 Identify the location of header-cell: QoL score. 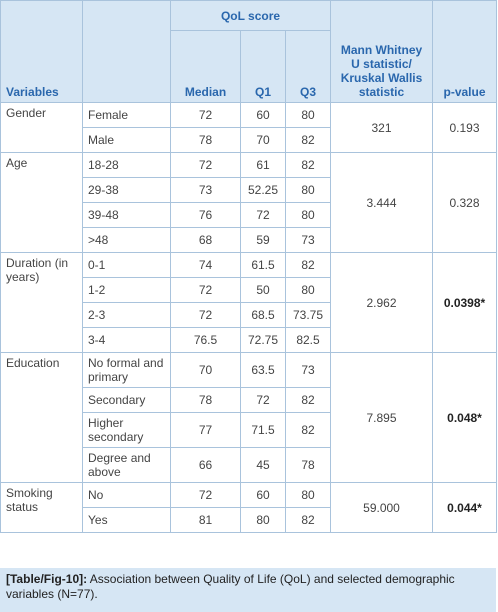
(250, 15).